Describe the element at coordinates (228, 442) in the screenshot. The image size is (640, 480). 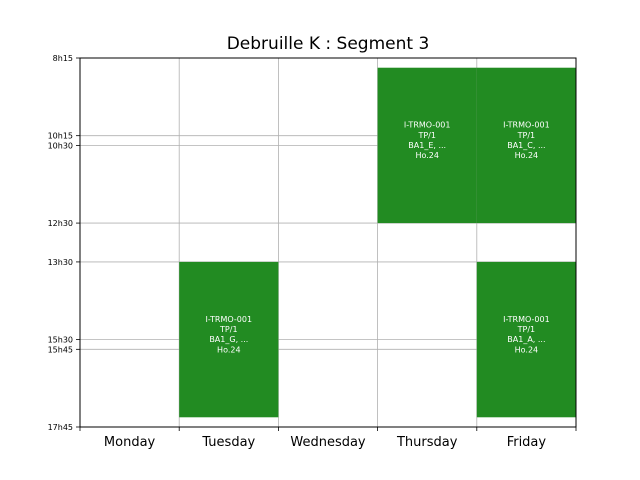
I see `x-day-label: Tuesday` at that location.